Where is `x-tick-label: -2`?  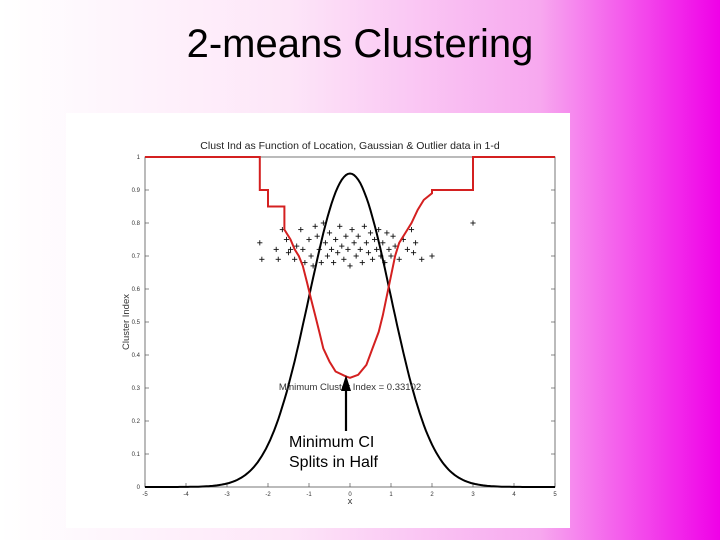
x-tick-label: -2 is located at coordinates (268, 495).